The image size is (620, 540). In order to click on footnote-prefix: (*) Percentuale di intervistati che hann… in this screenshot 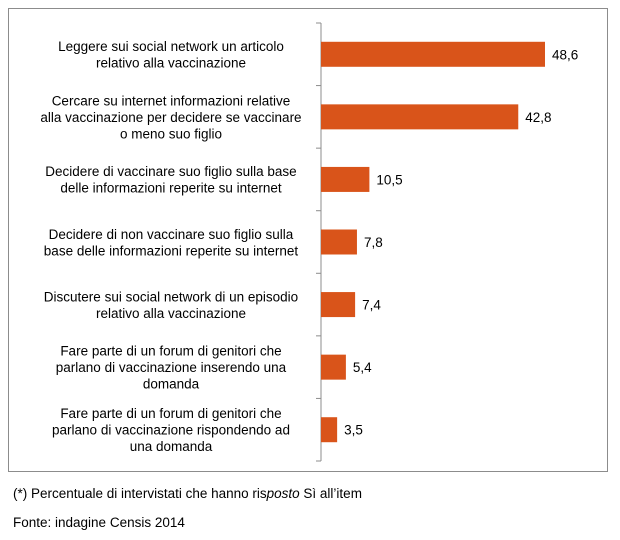, I will do `click(140, 493)`.